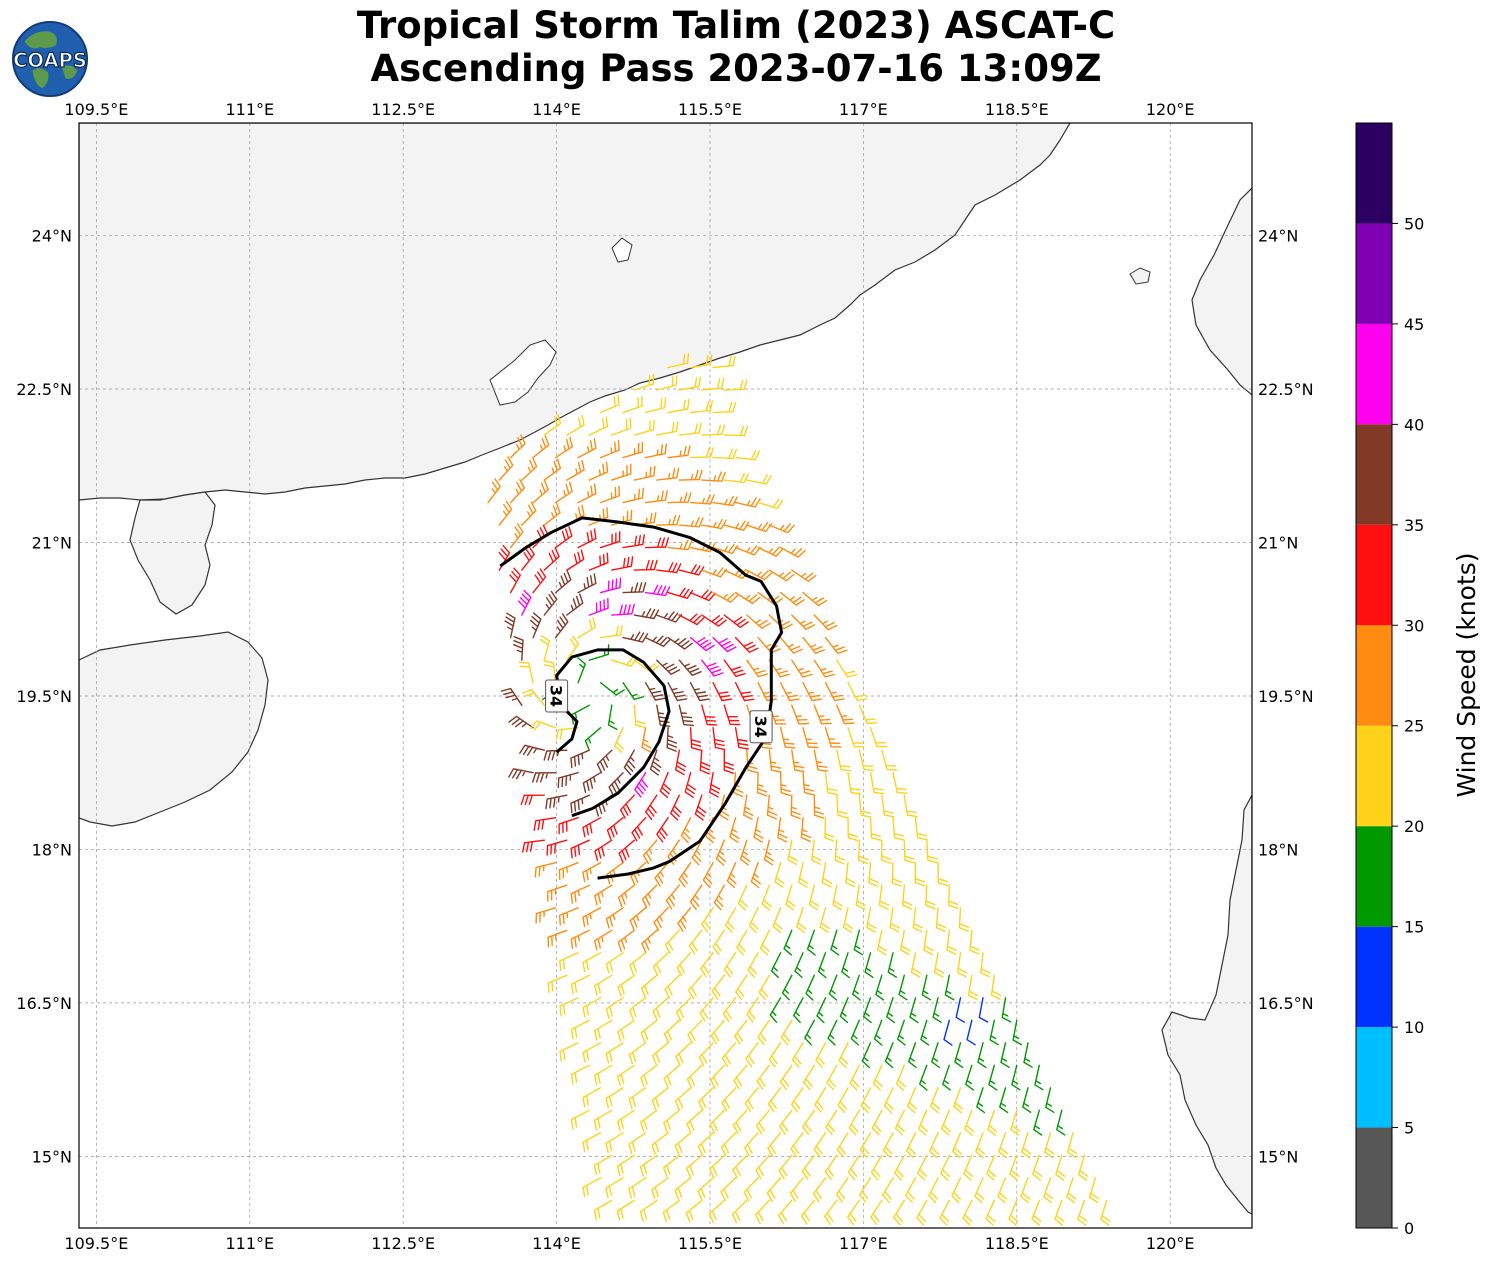 The width and height of the screenshot is (1492, 1264). I want to click on contour-label-box, so click(557, 696).